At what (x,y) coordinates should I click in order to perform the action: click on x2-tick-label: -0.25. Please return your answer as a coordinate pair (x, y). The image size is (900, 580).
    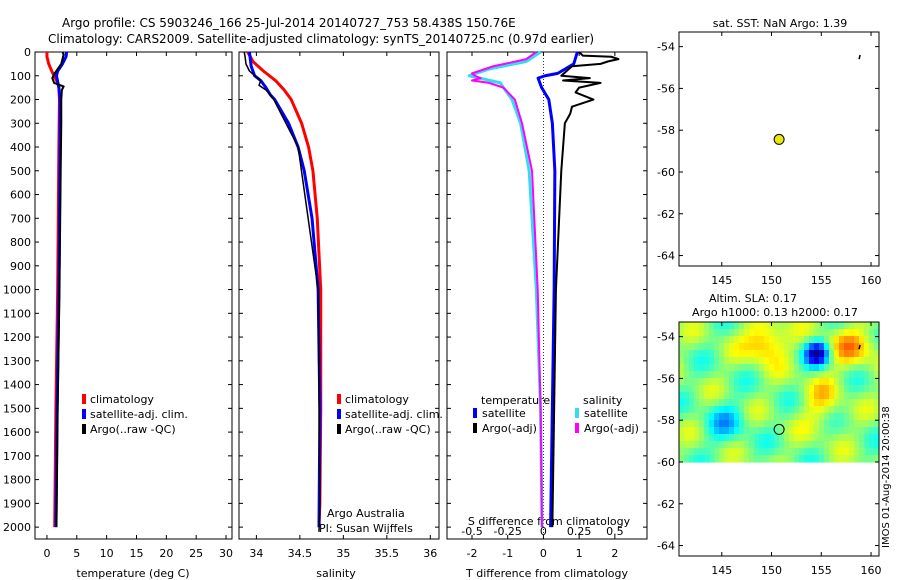
    Looking at the image, I should click on (507, 531).